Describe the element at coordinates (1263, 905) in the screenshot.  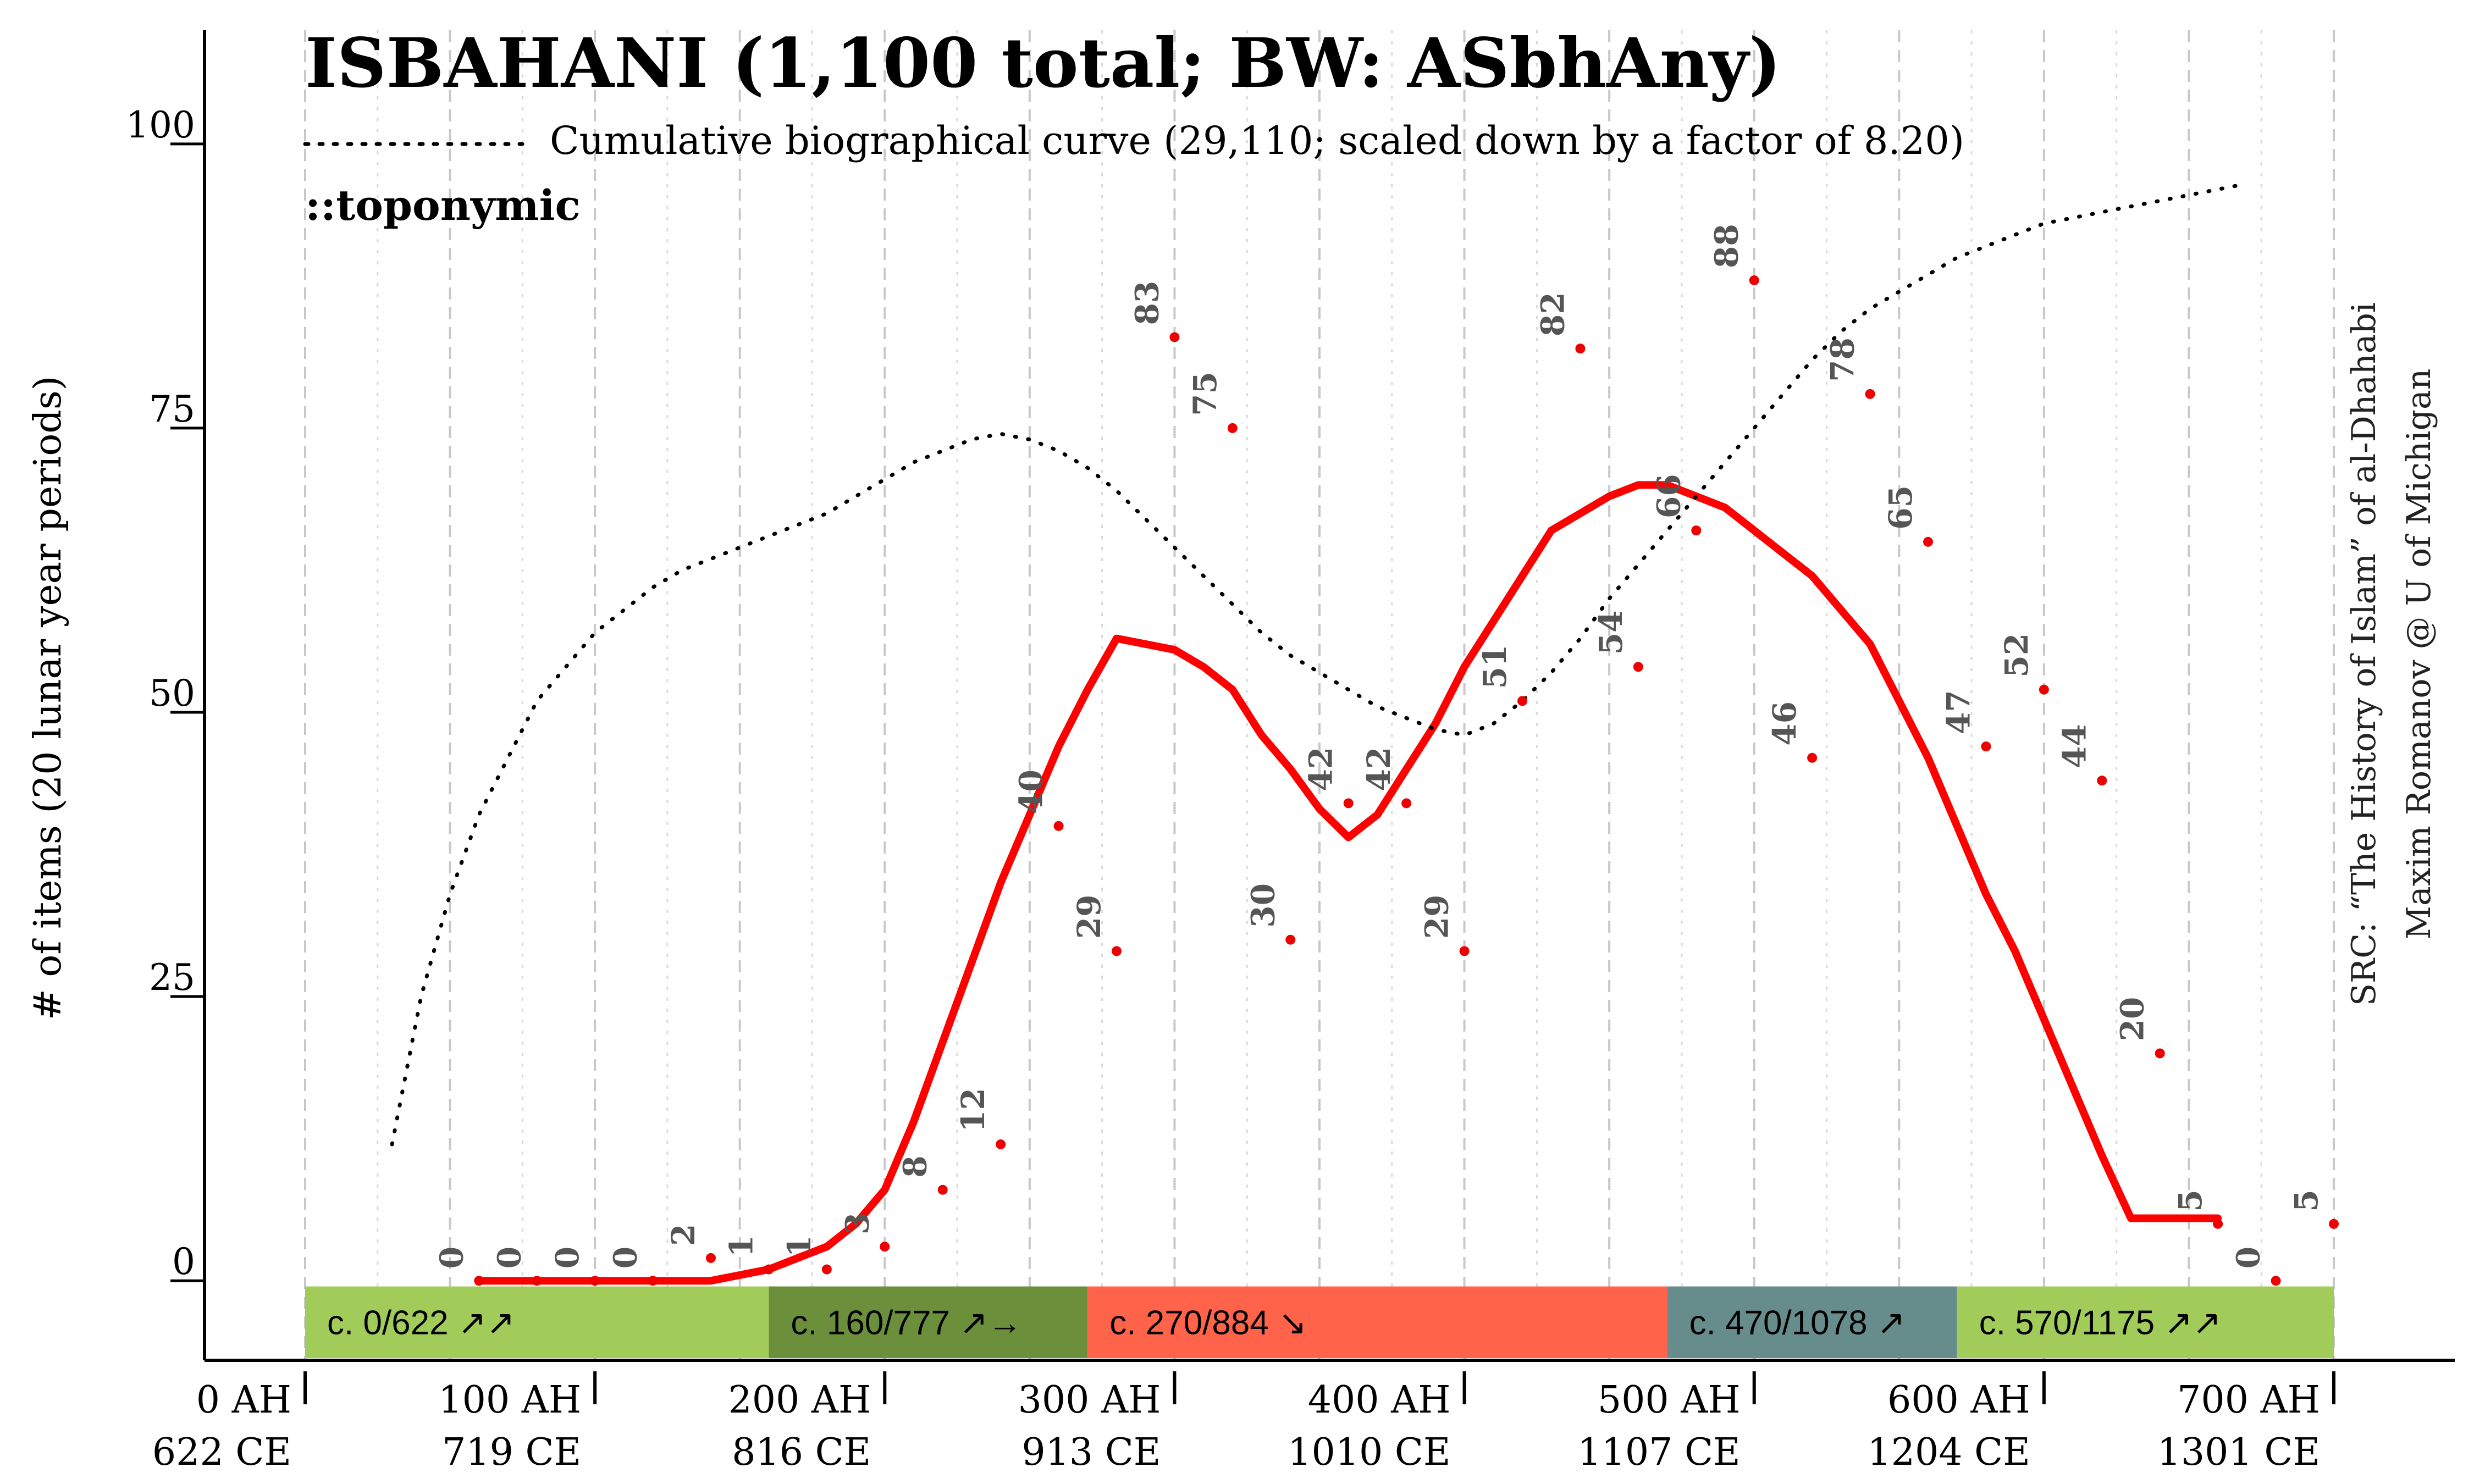
I see `data-point-label: 30` at that location.